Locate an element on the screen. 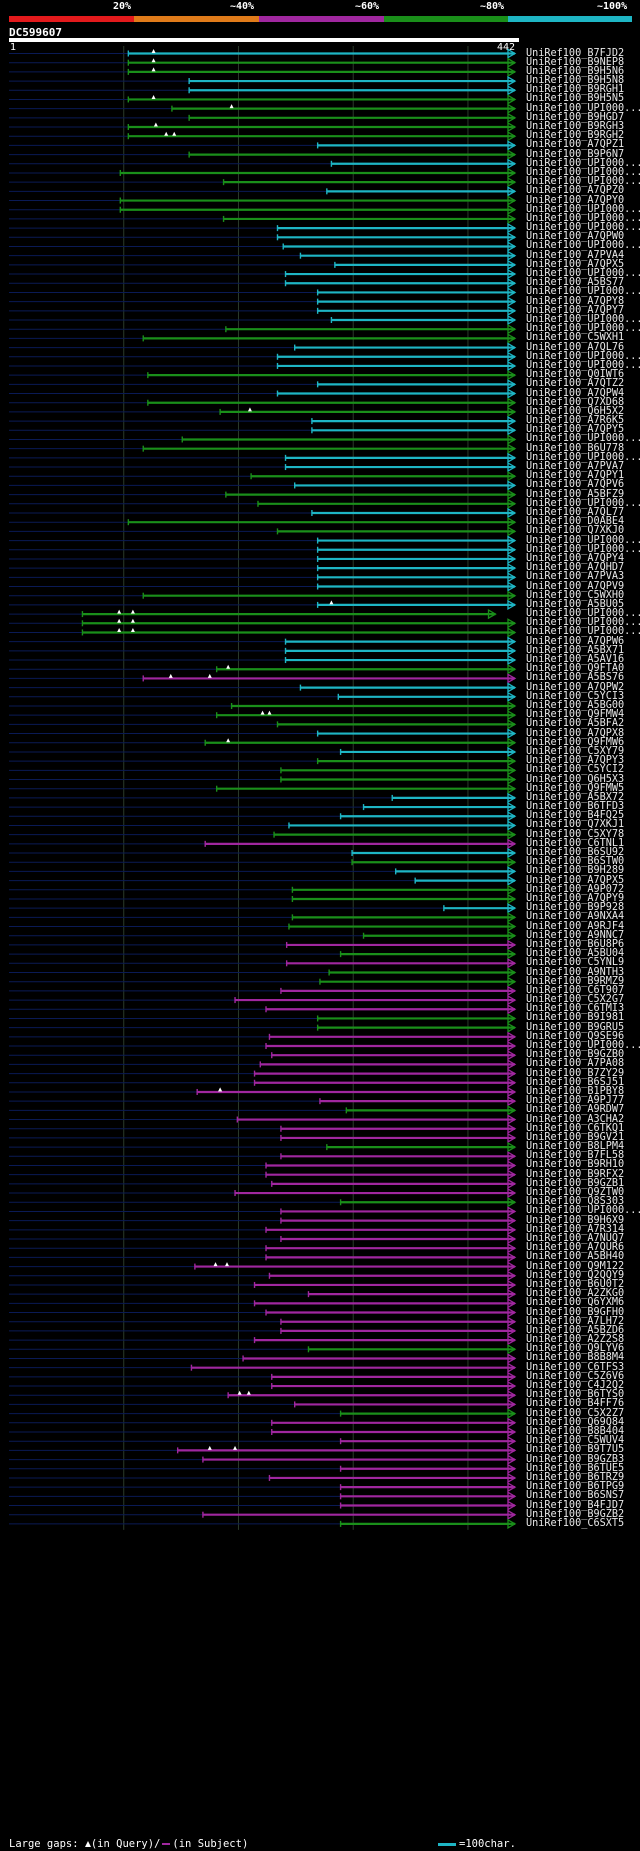  hit-accession-label: UniRef100_A5BH40 is located at coordinates (575, 1257).